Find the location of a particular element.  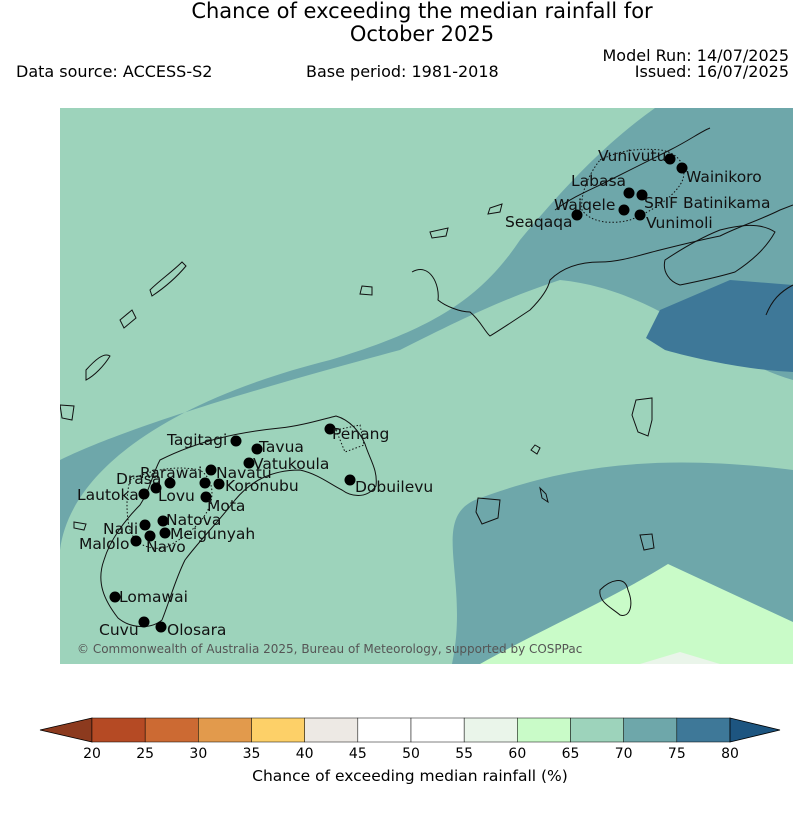

station-label-lovu: Lovu is located at coordinates (176, 496).